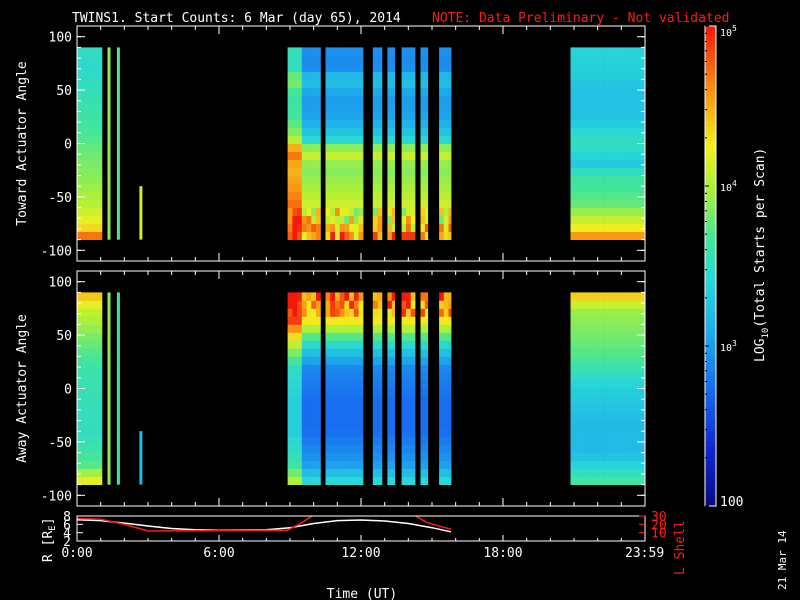 The image size is (800, 600). Describe the element at coordinates (502, 553) in the screenshot. I see `time-tick-label: 18:00` at that location.